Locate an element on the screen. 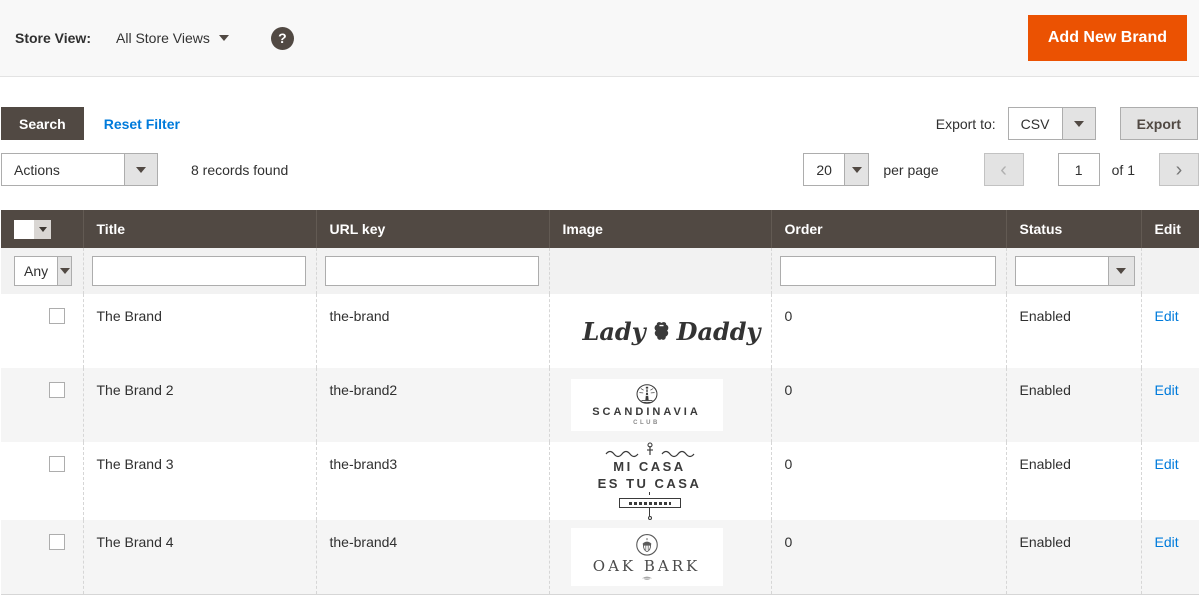 The image size is (1199, 595). records-found-text: 8 records found is located at coordinates (240, 169).